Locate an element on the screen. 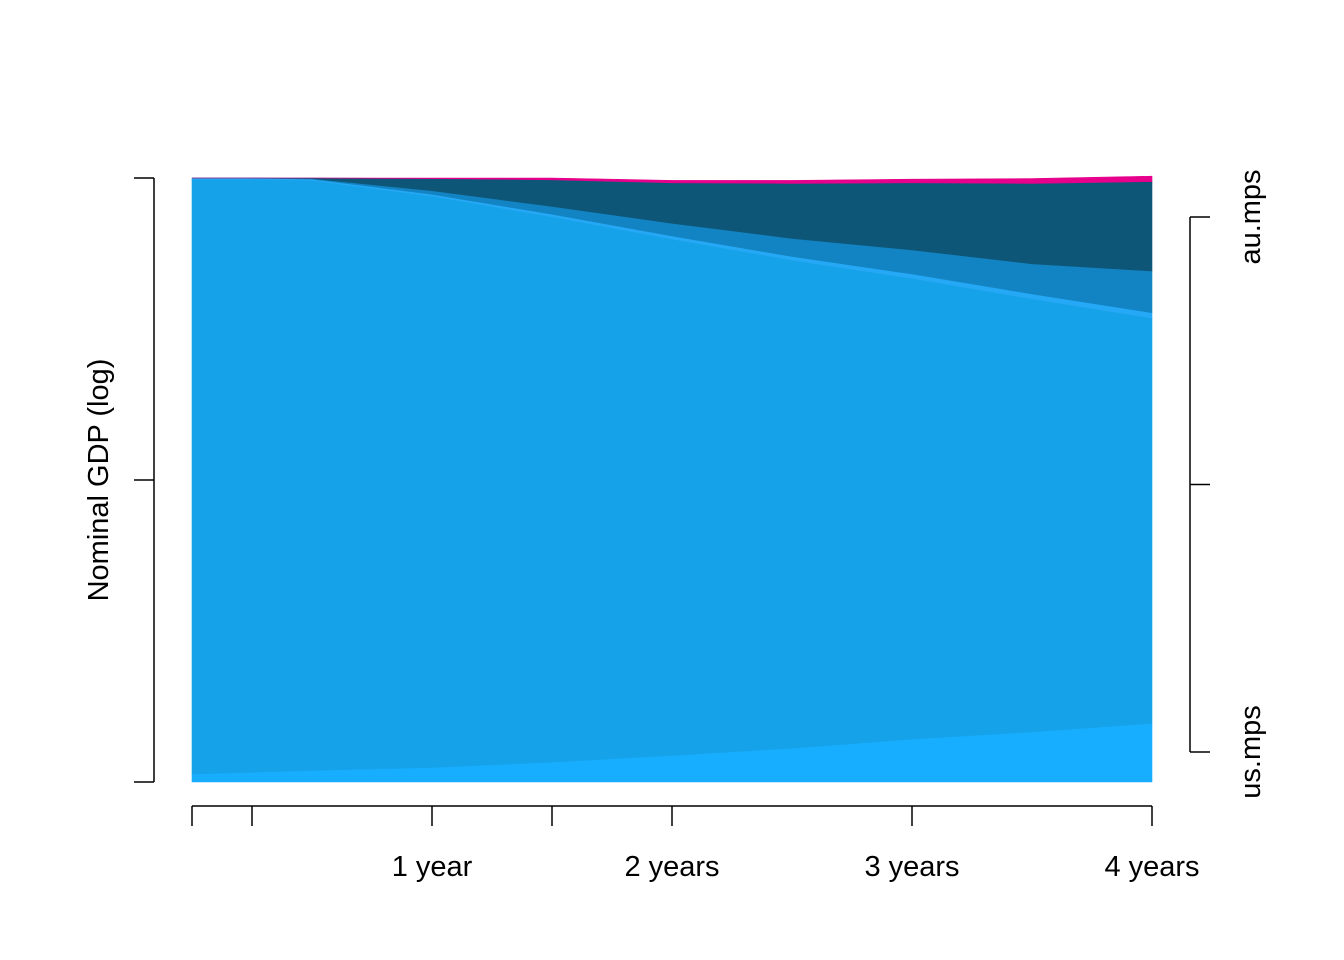  x-tick-label: 2 years is located at coordinates (671, 867).